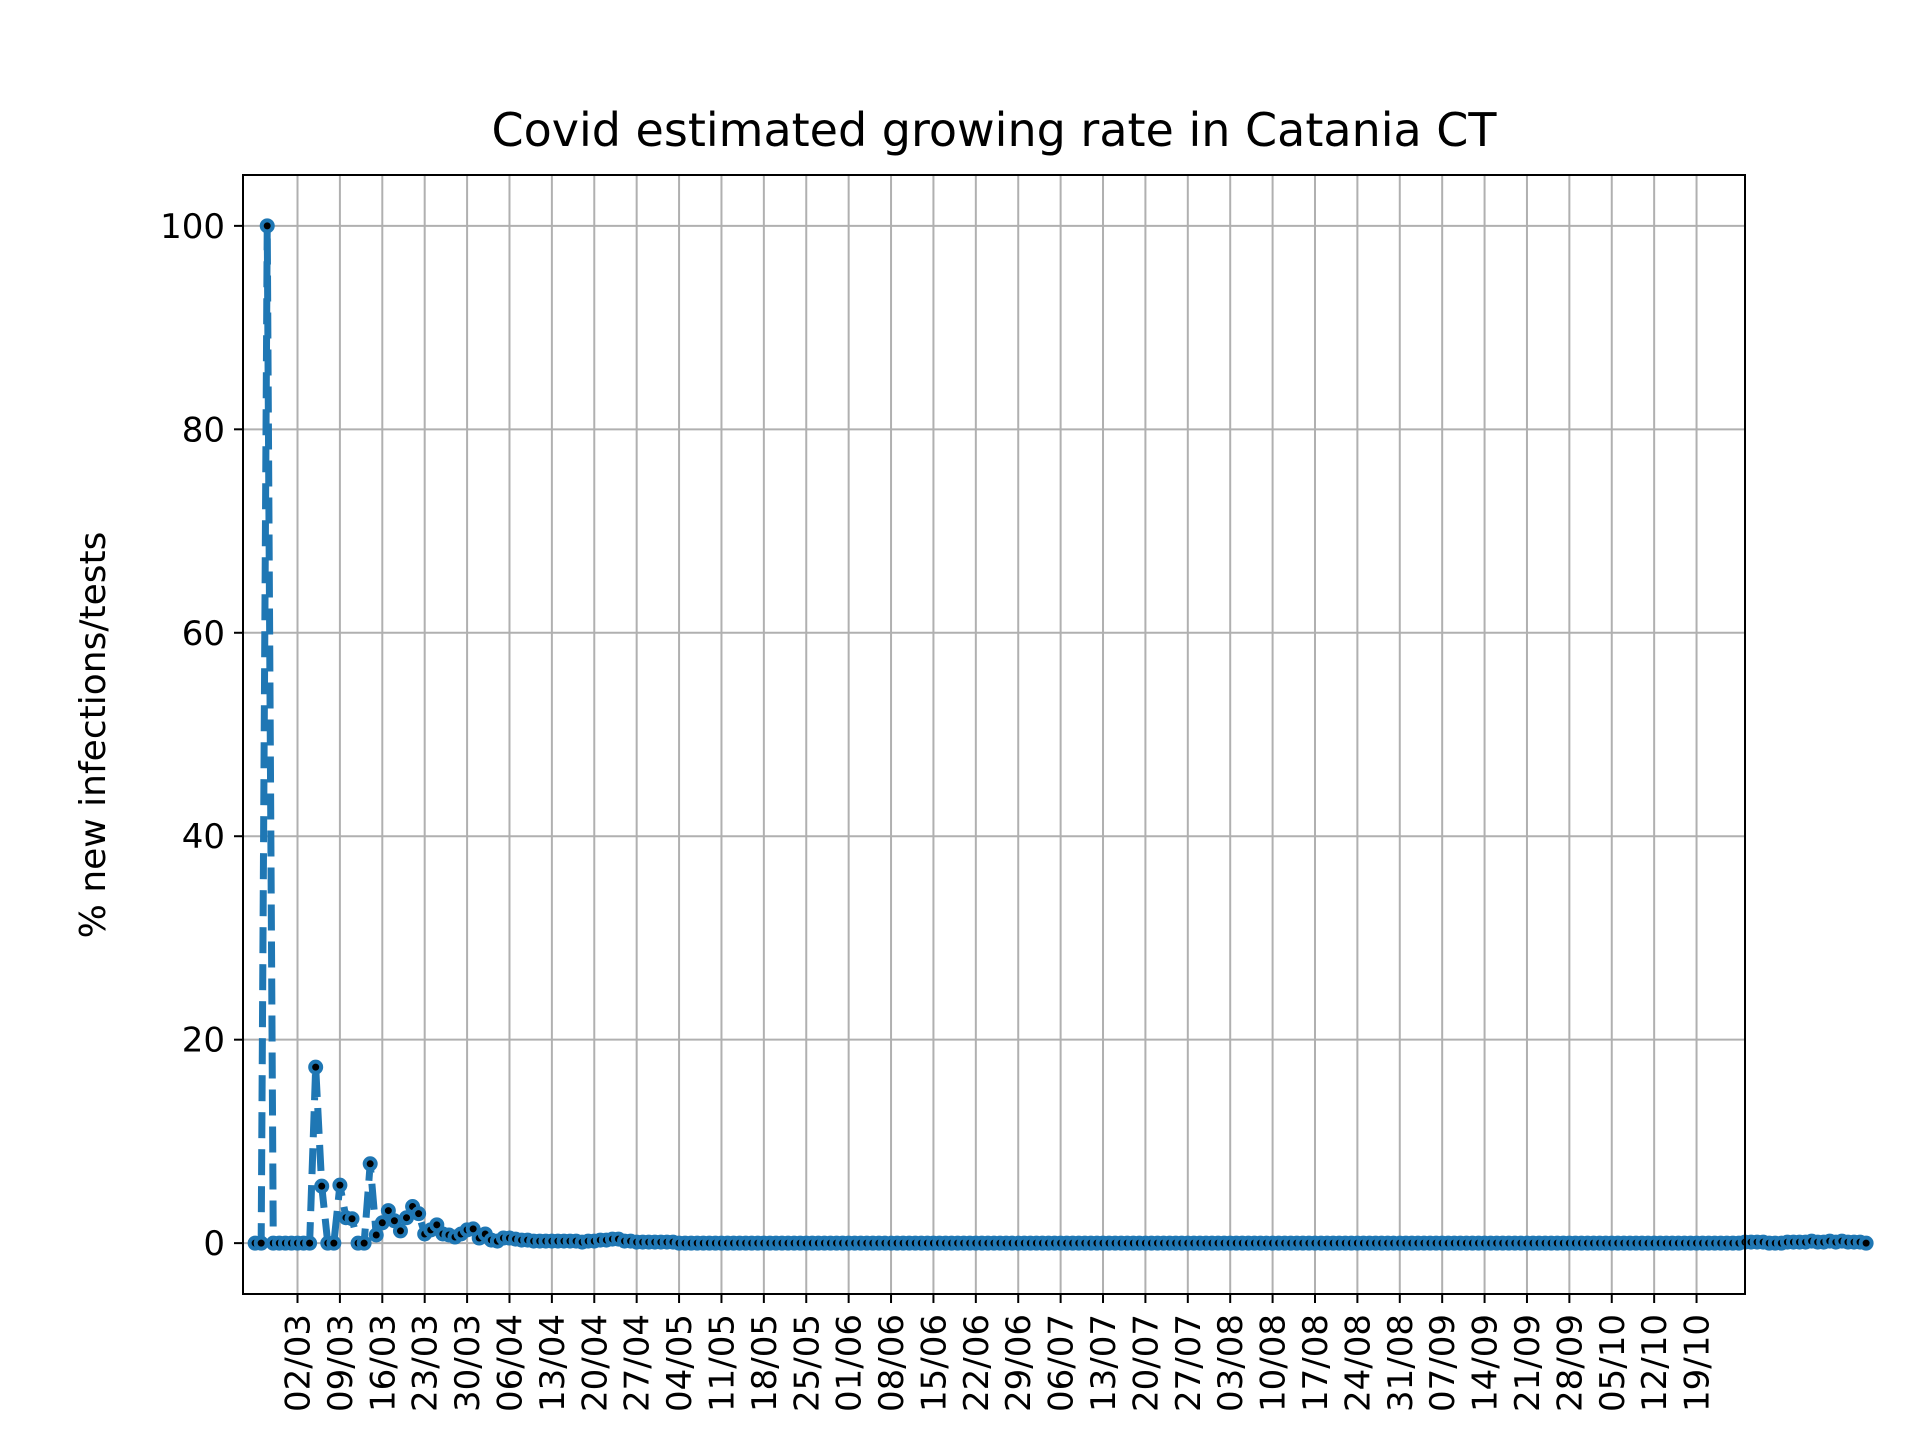 This screenshot has height=1440, width=1920. Describe the element at coordinates (214, 1244) in the screenshot. I see `y-tick-label: 0` at that location.